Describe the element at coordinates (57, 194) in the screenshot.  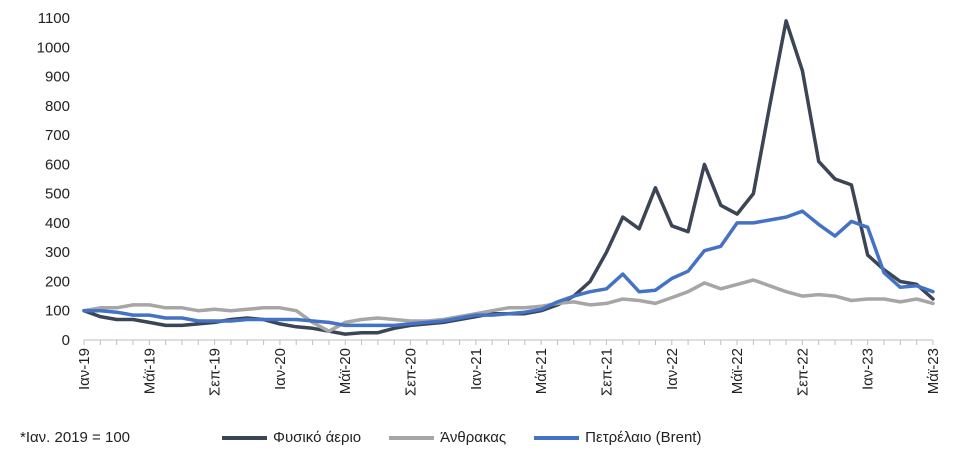
I see `y-tick-label: 500` at that location.